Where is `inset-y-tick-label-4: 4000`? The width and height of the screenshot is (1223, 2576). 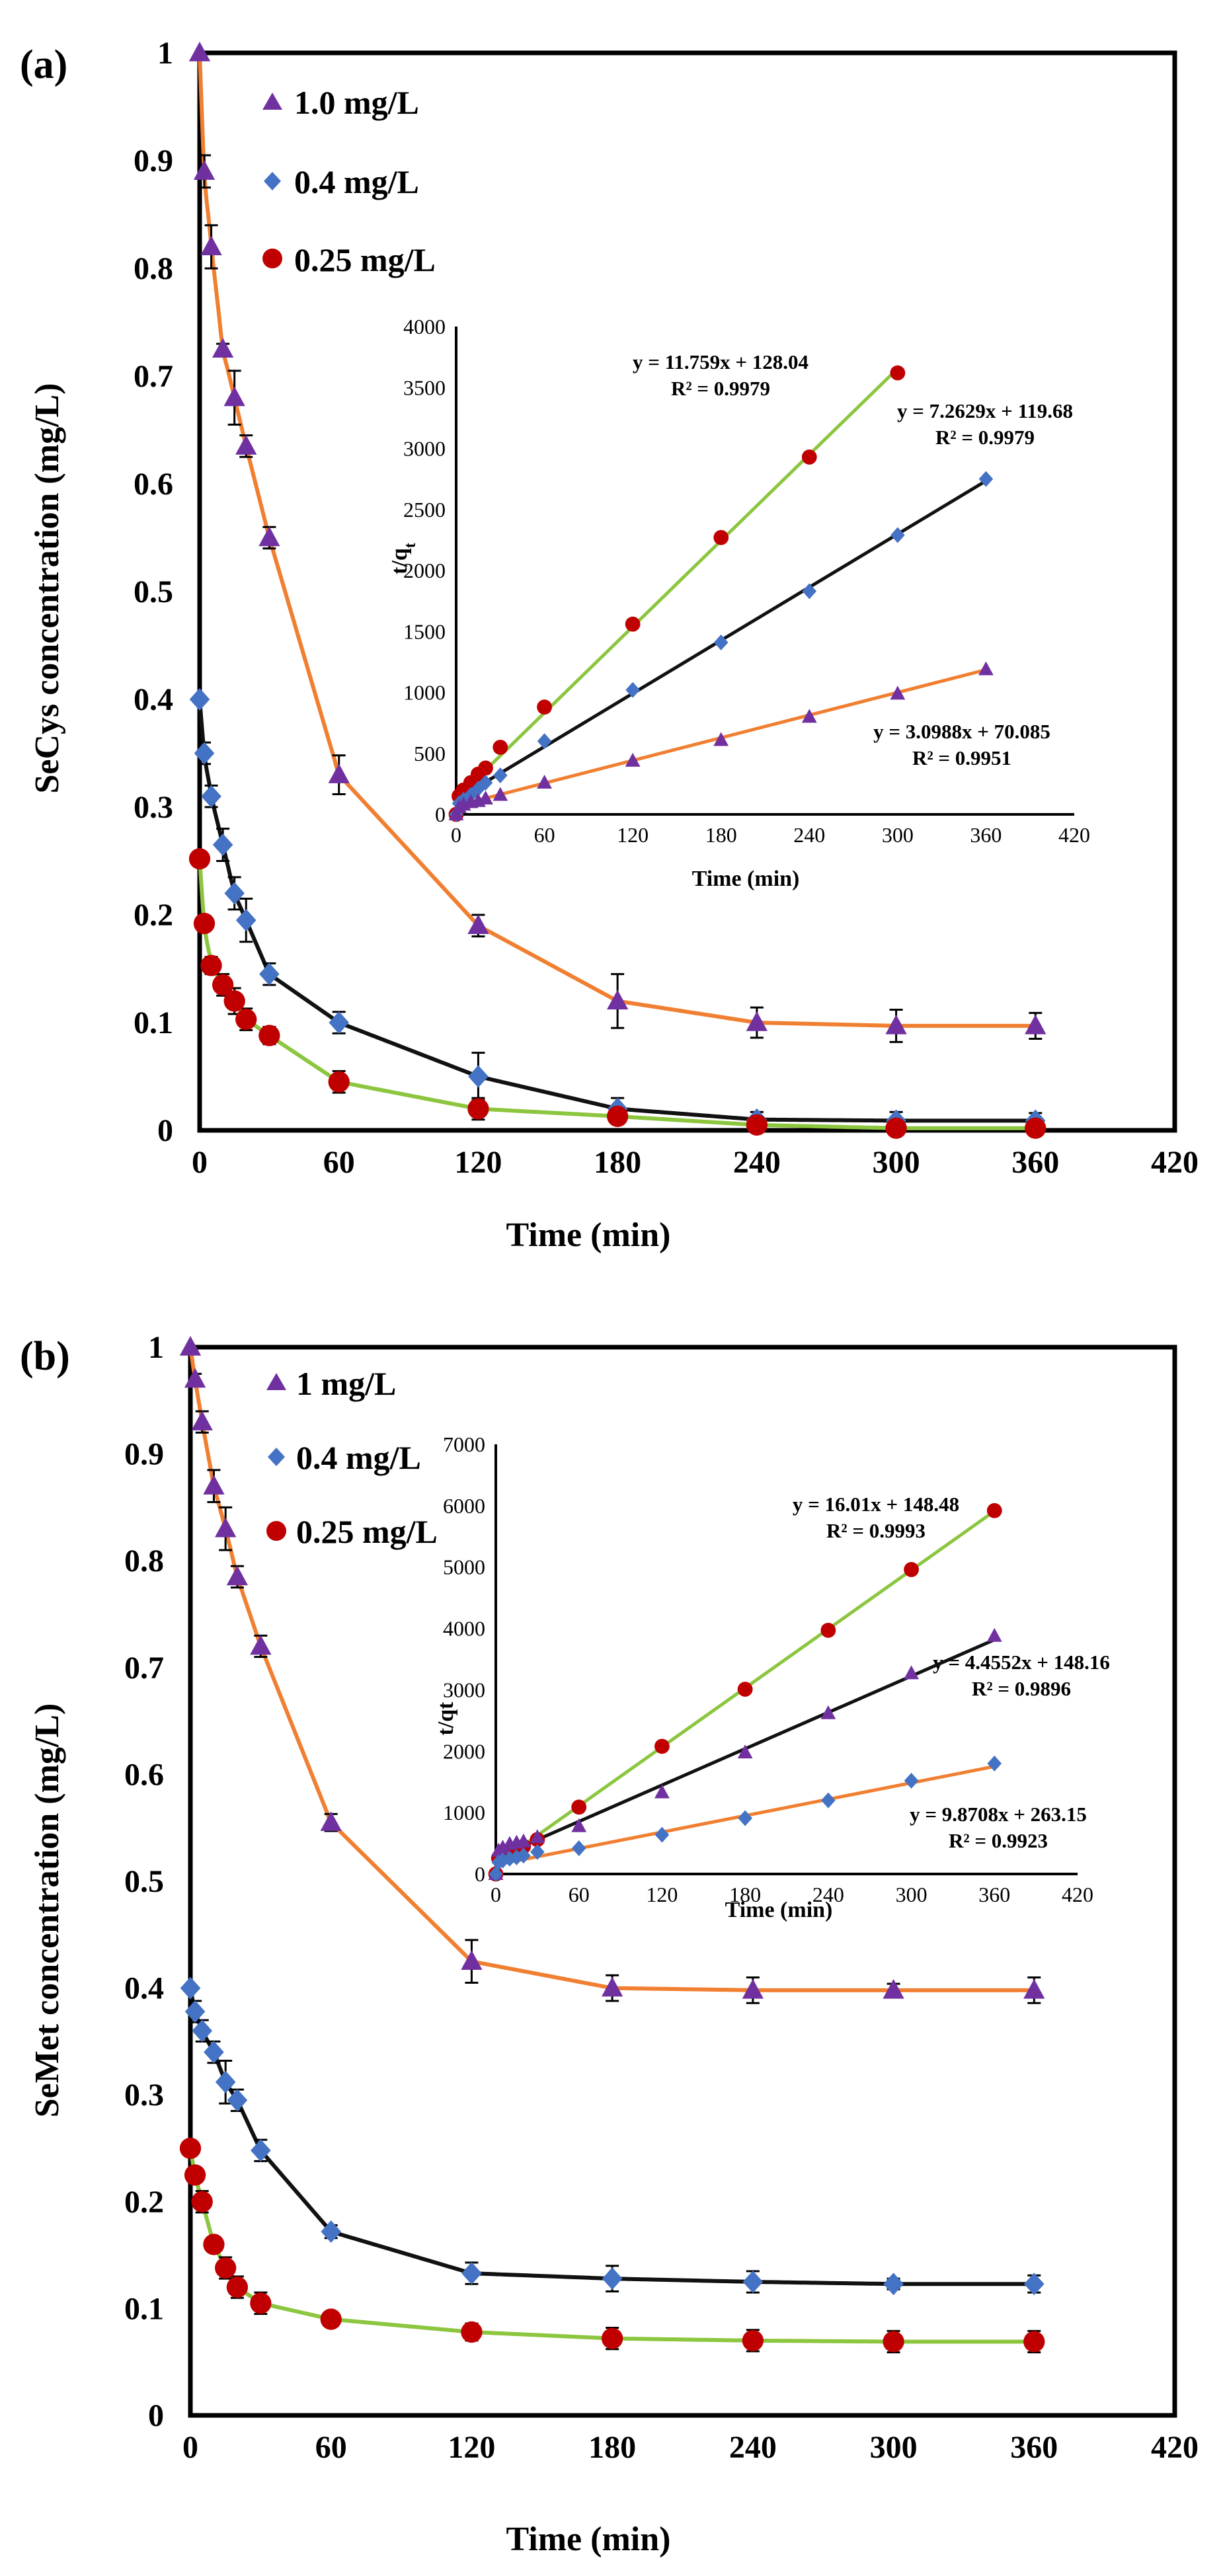 inset-y-tick-label-4: 4000 is located at coordinates (464, 1629).